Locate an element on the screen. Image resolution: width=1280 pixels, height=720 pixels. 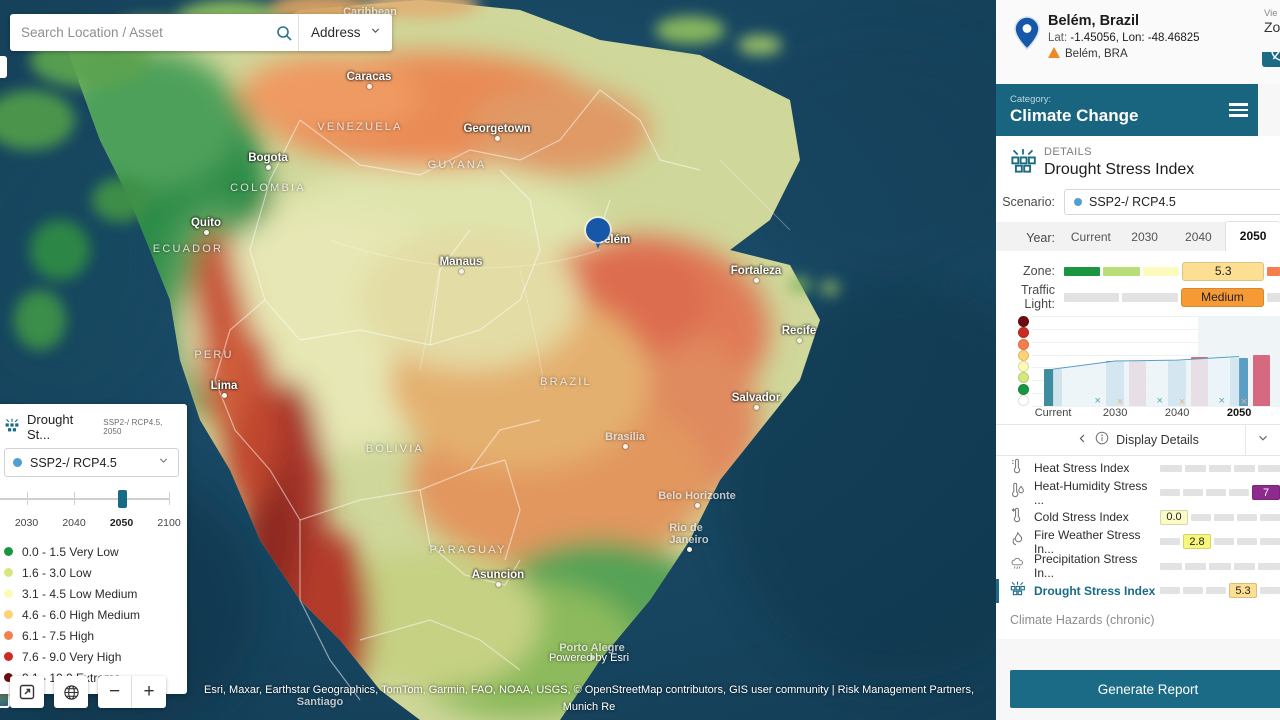
zoom-out-button: − is located at coordinates (115, 692).